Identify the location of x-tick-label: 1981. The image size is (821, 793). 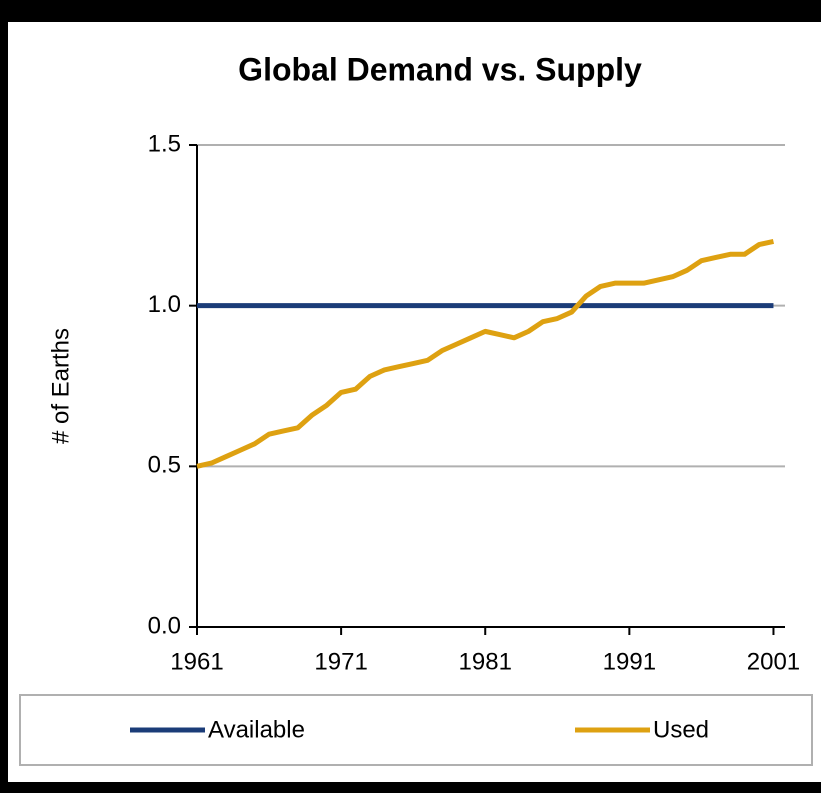
(485, 661).